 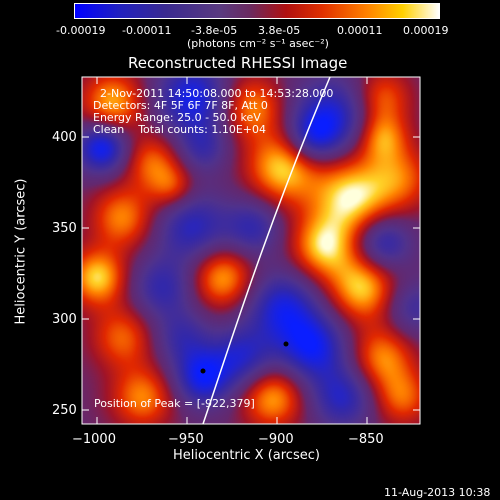 What do you see at coordinates (217, 93) in the screenshot?
I see `info-time: 2-Nov-2011 14:50:08.000 to 14:53:28.000` at bounding box center [217, 93].